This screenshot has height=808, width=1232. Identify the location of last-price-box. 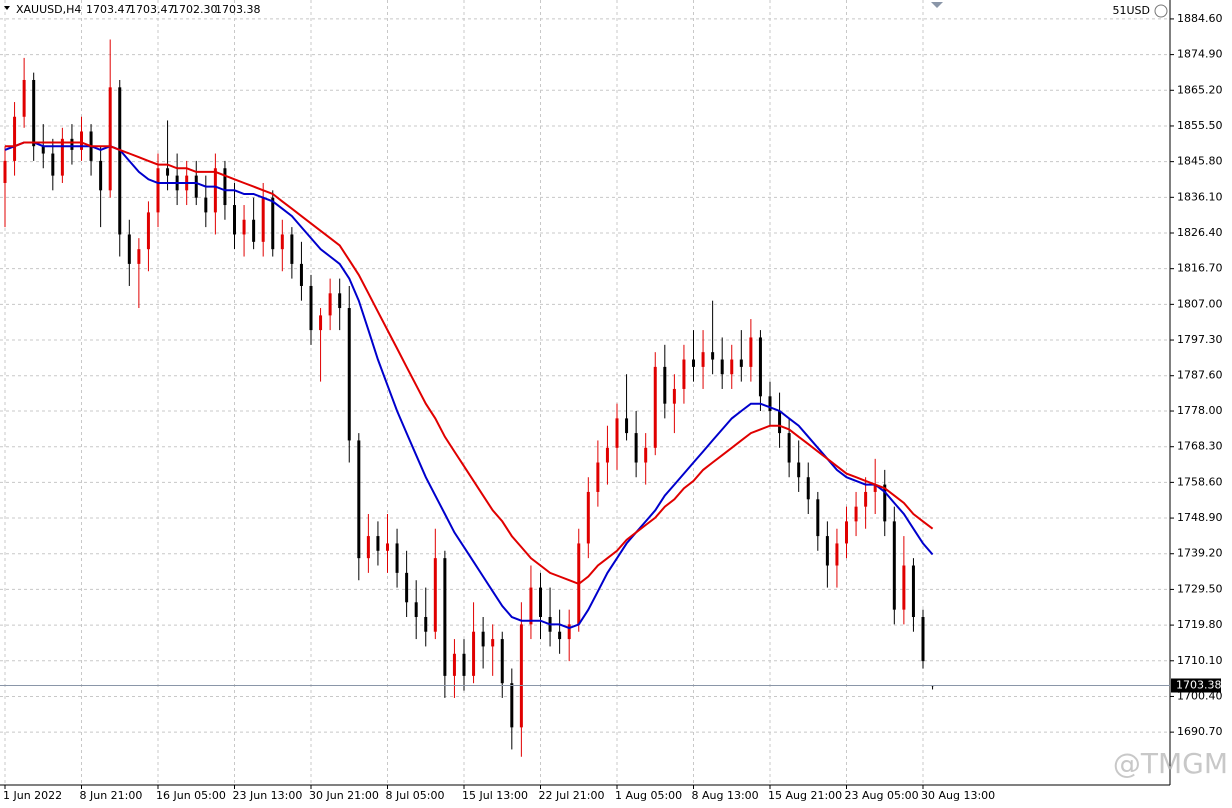
(1196, 685).